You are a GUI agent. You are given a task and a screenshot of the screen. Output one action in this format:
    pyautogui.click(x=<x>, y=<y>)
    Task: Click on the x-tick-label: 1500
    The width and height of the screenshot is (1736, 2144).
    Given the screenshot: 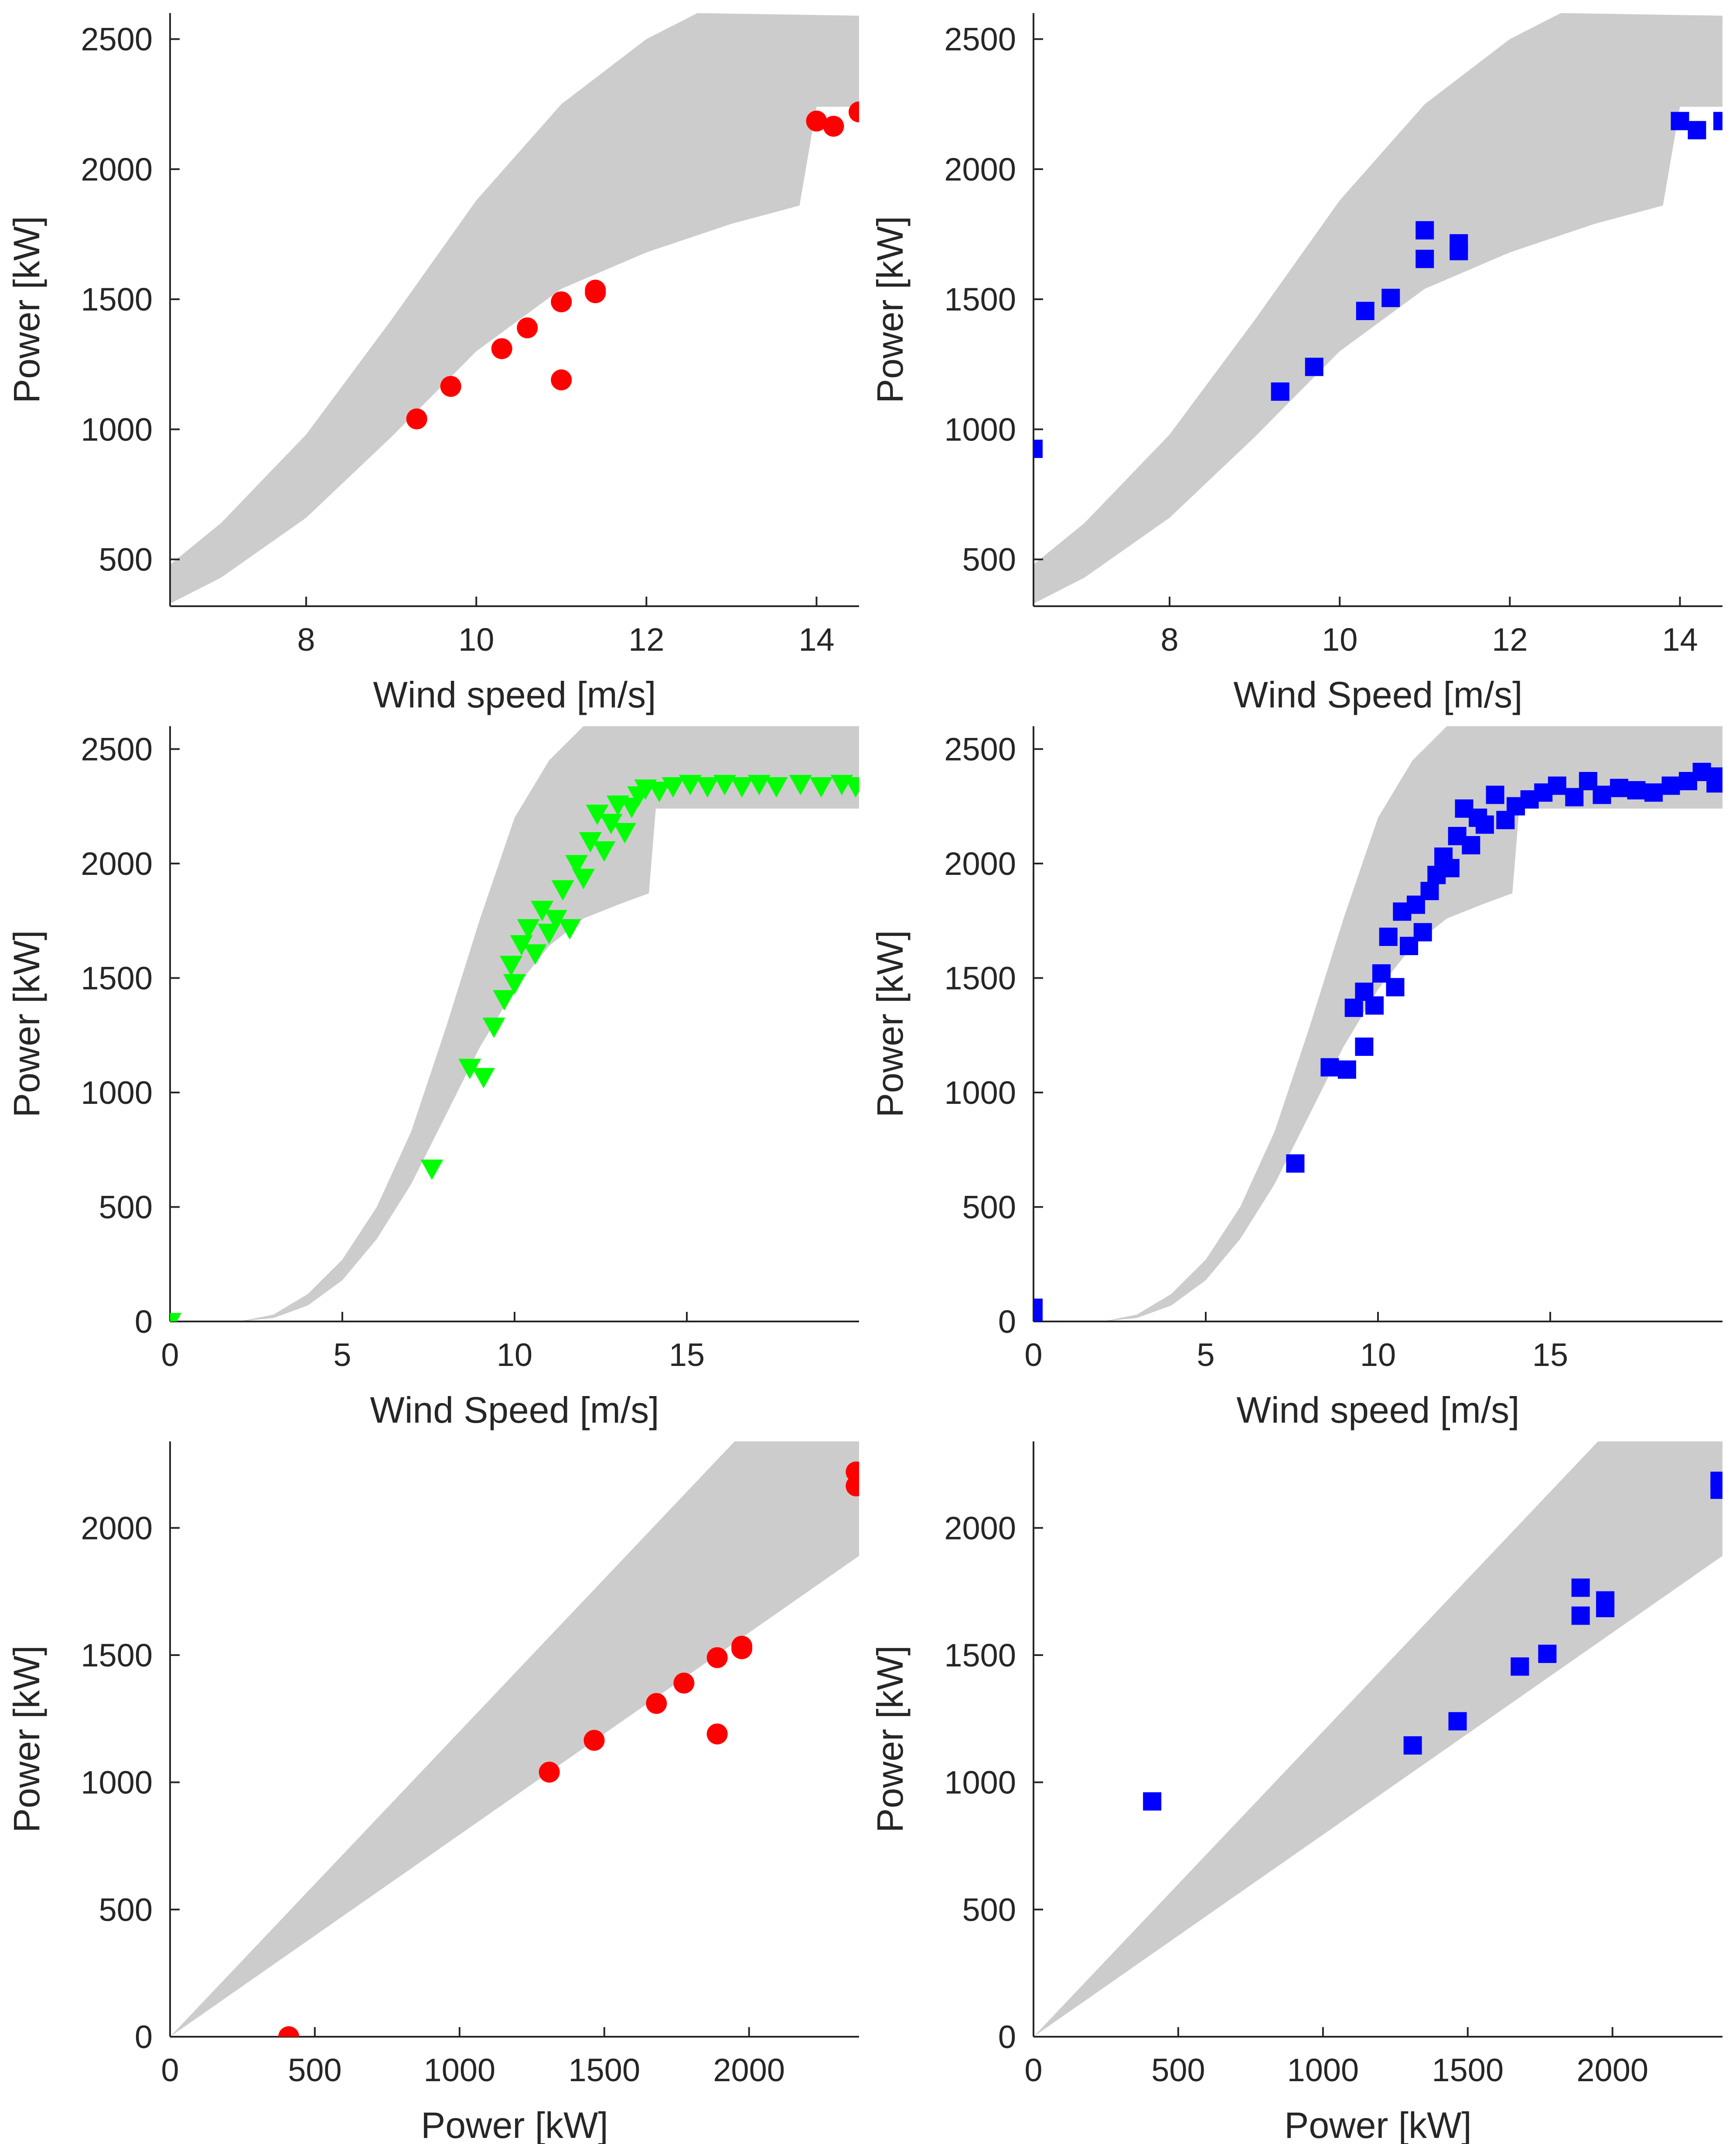 What is the action you would take?
    pyautogui.click(x=604, y=2070)
    